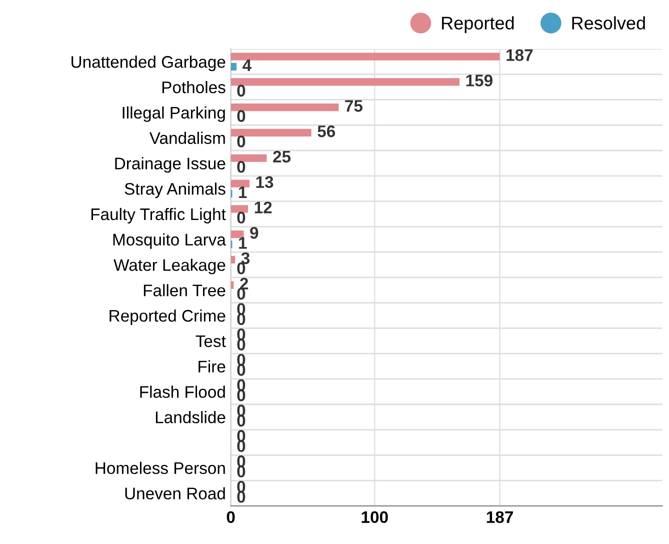 This screenshot has height=544, width=669. I want to click on data-label: 25, so click(282, 156).